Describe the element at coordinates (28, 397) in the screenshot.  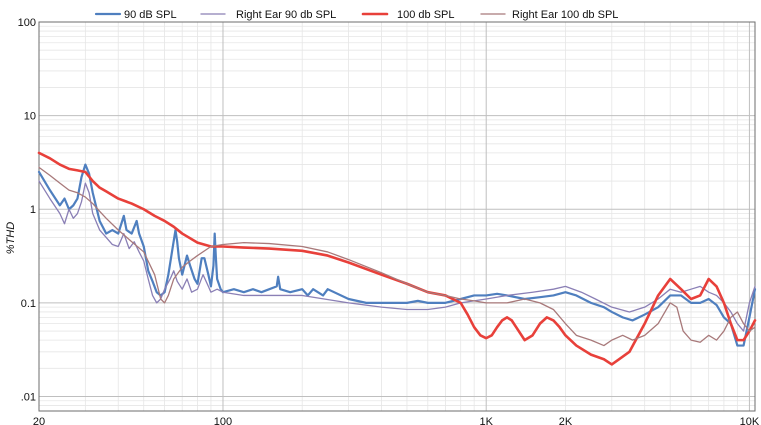
I see `y-tick-label: .01` at that location.